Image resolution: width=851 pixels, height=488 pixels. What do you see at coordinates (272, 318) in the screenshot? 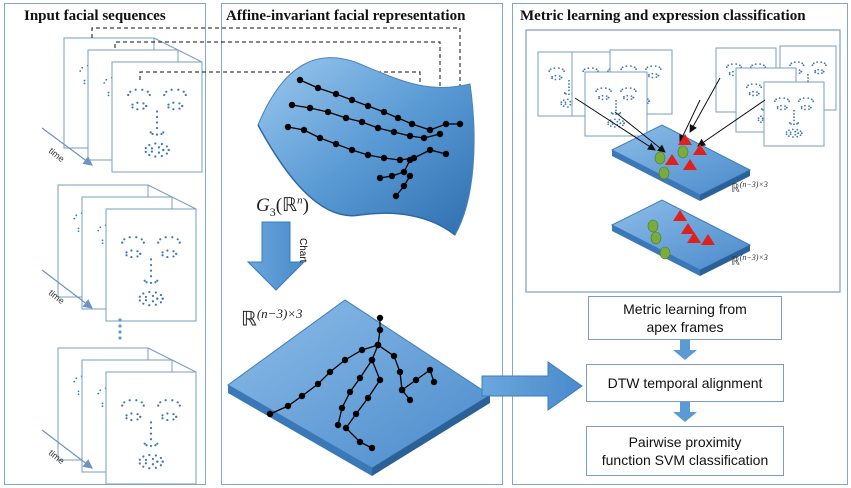
I see `euclidean-label: ℝ(n−3)×3` at bounding box center [272, 318].